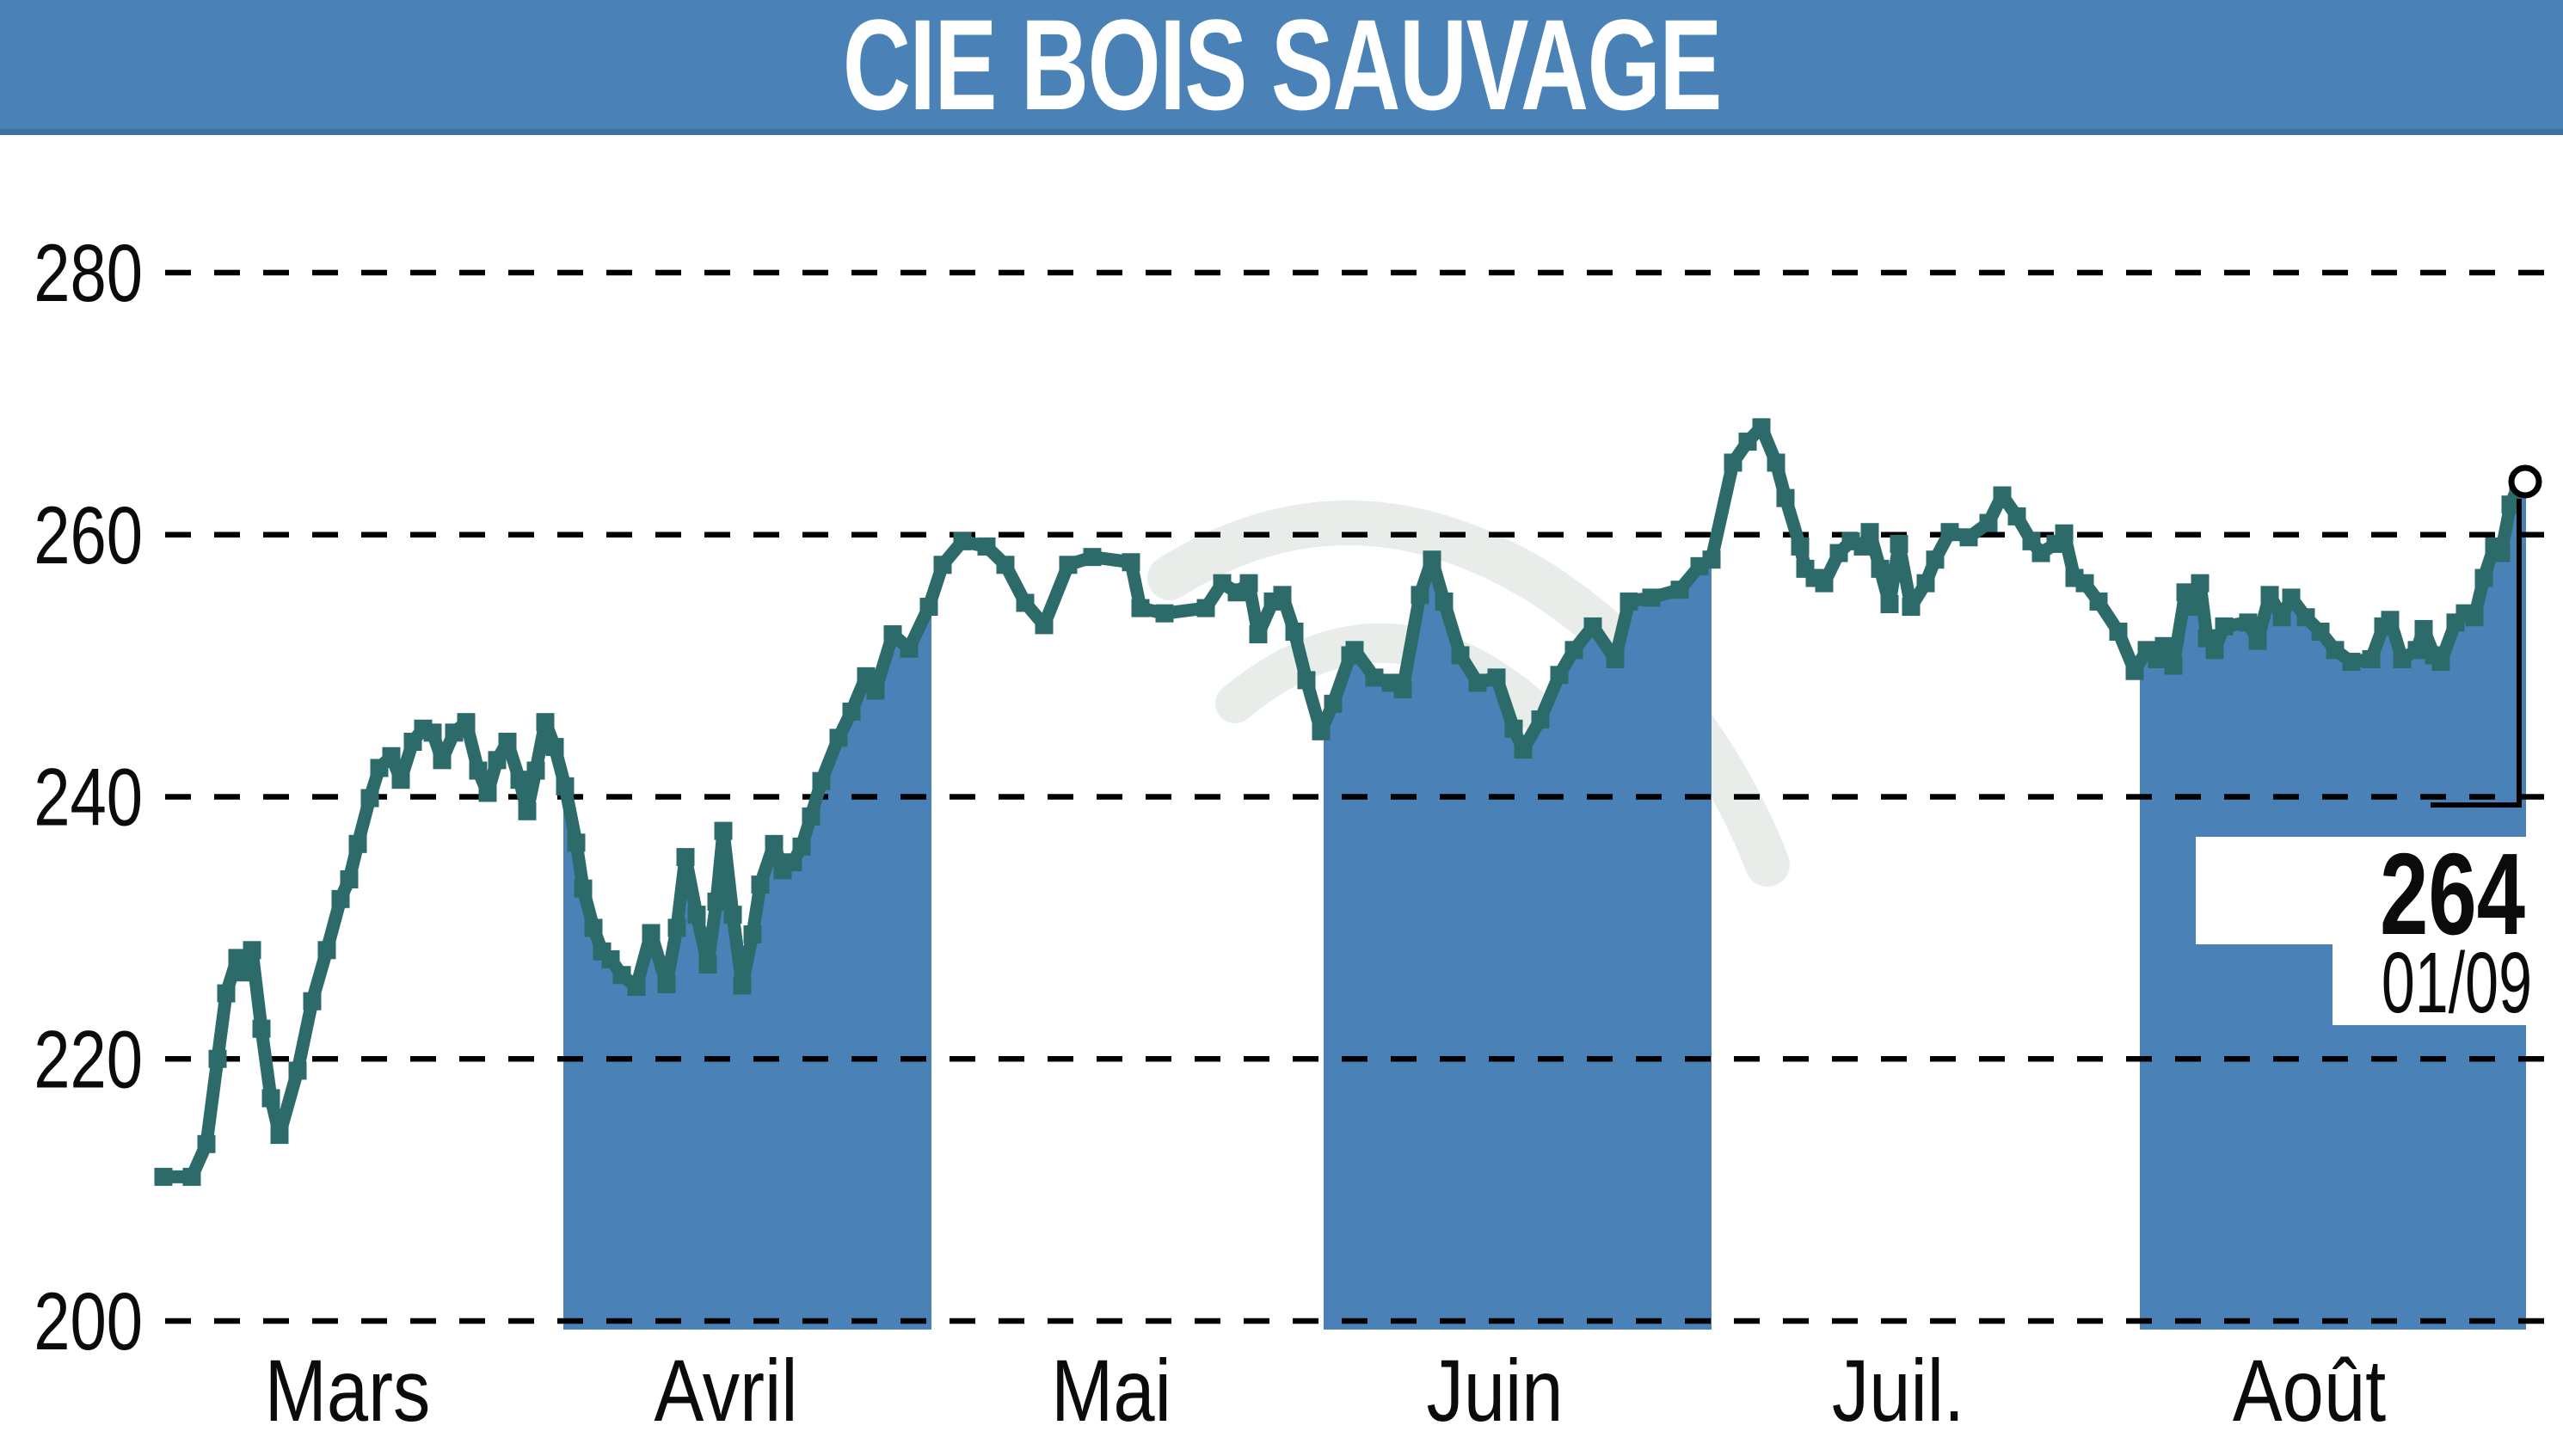 The width and height of the screenshot is (2563, 1456). What do you see at coordinates (88, 1321) in the screenshot?
I see `y-tick-label-200: 200` at bounding box center [88, 1321].